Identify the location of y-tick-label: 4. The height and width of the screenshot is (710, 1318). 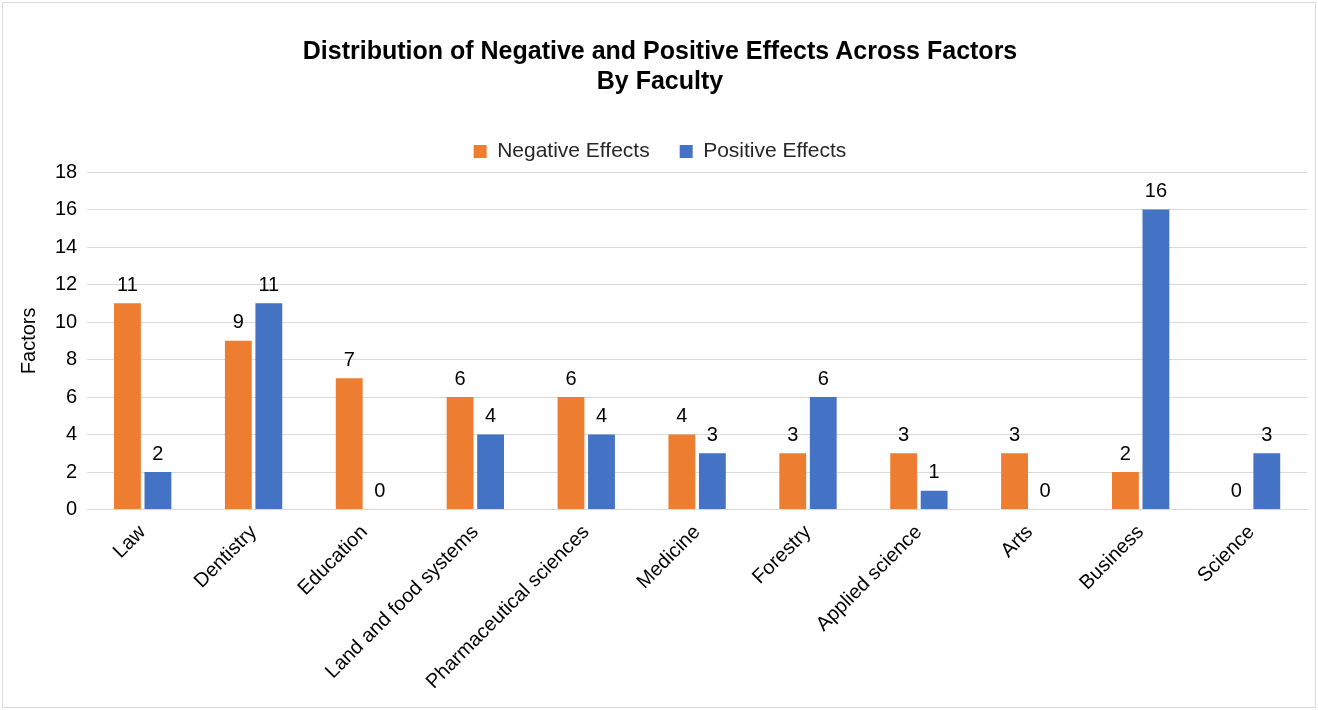
(72, 433).